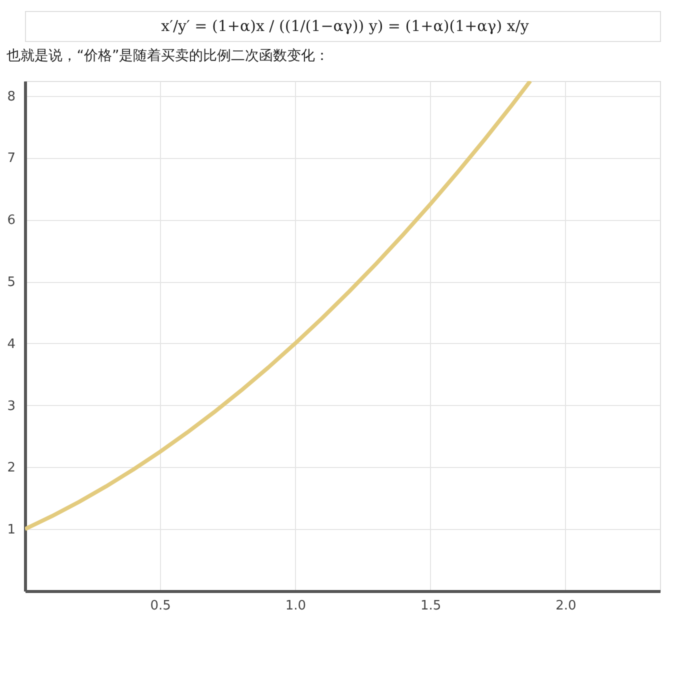 Image resolution: width=689 pixels, height=675 pixels. I want to click on y-tick-label: 7, so click(11, 158).